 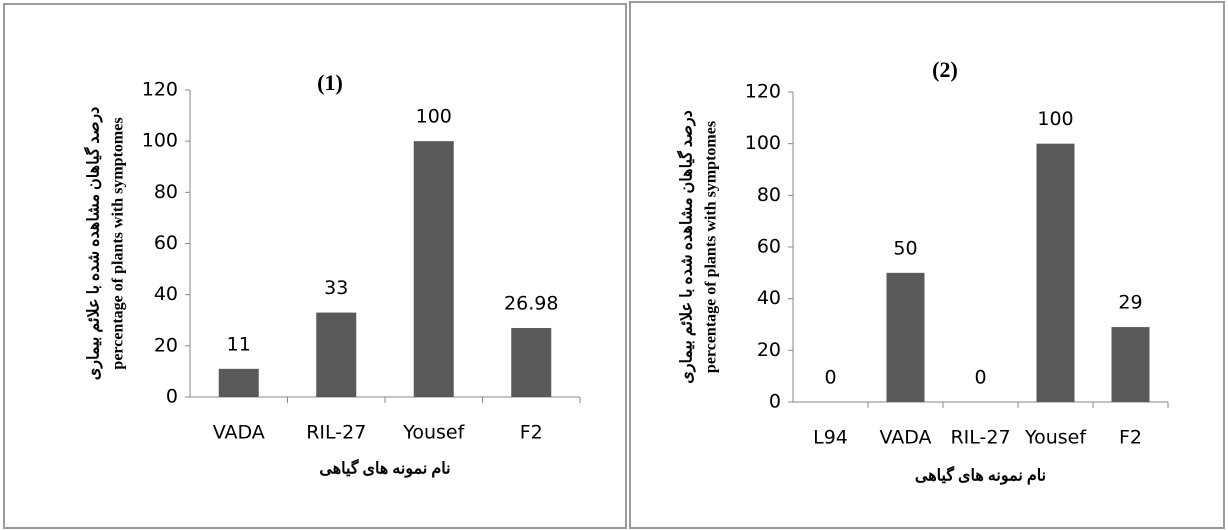 What do you see at coordinates (945, 69) in the screenshot?
I see `chart-title: (2)` at bounding box center [945, 69].